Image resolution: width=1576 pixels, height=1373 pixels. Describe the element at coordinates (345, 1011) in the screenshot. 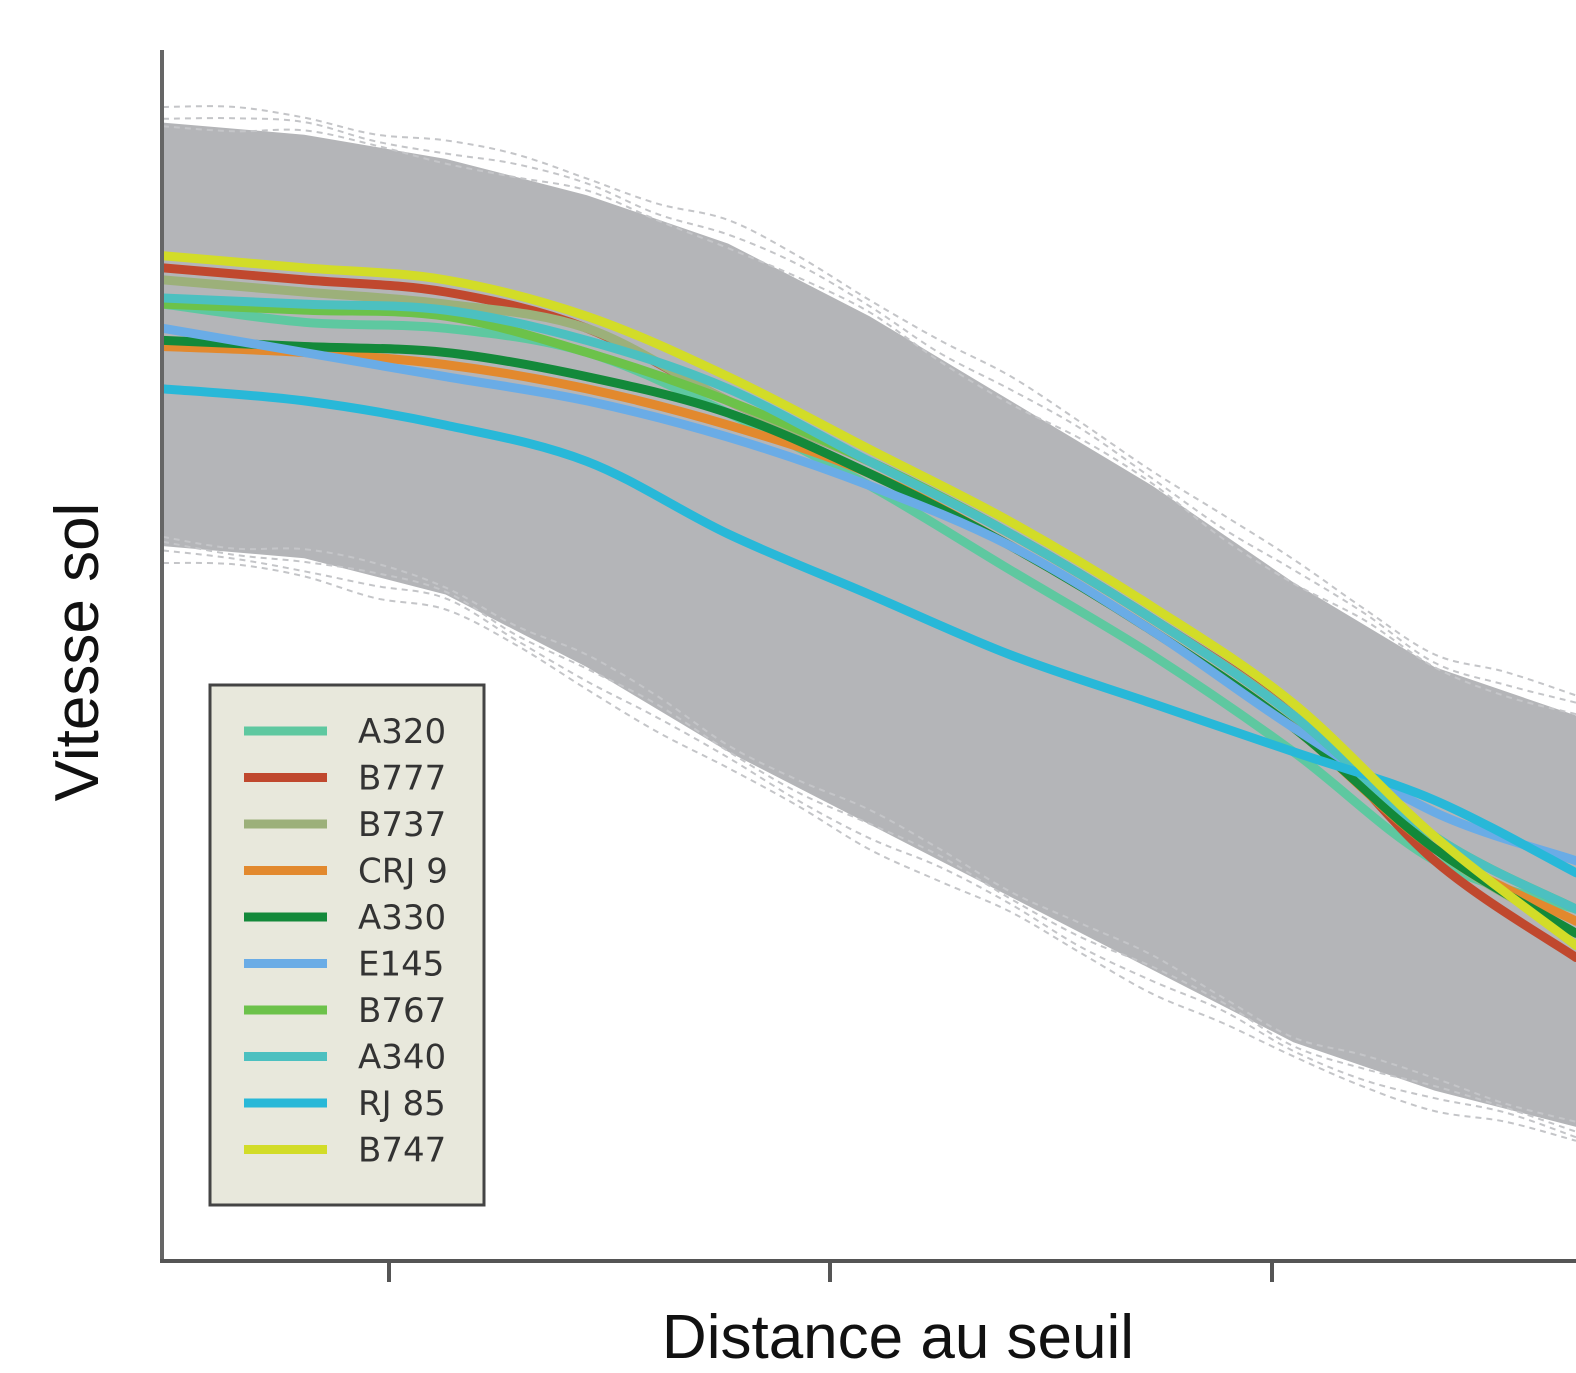

I see `legend-item: B767` at that location.